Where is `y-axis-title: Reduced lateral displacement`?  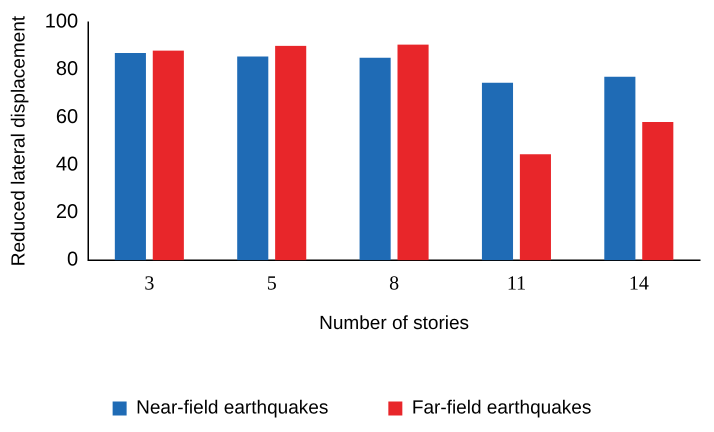 y-axis-title: Reduced lateral displacement is located at coordinates (19, 140).